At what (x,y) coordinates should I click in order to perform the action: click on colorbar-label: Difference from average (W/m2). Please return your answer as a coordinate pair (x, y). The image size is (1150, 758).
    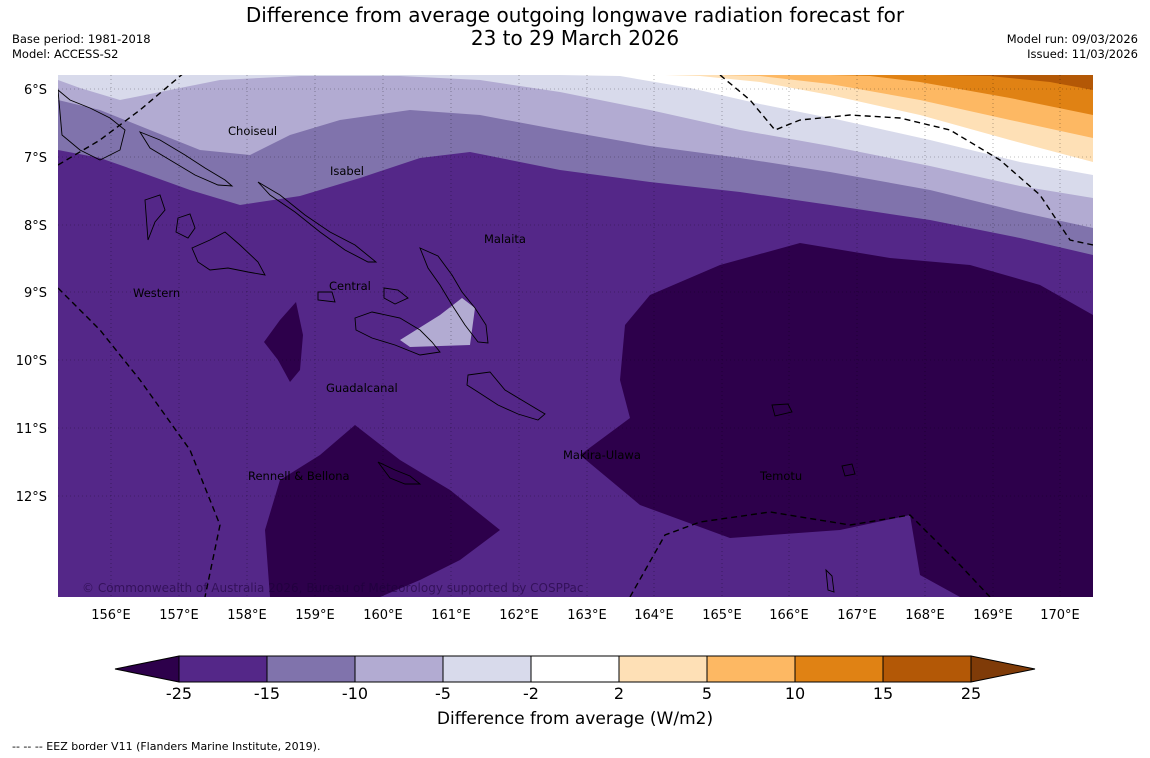
    Looking at the image, I should click on (575, 719).